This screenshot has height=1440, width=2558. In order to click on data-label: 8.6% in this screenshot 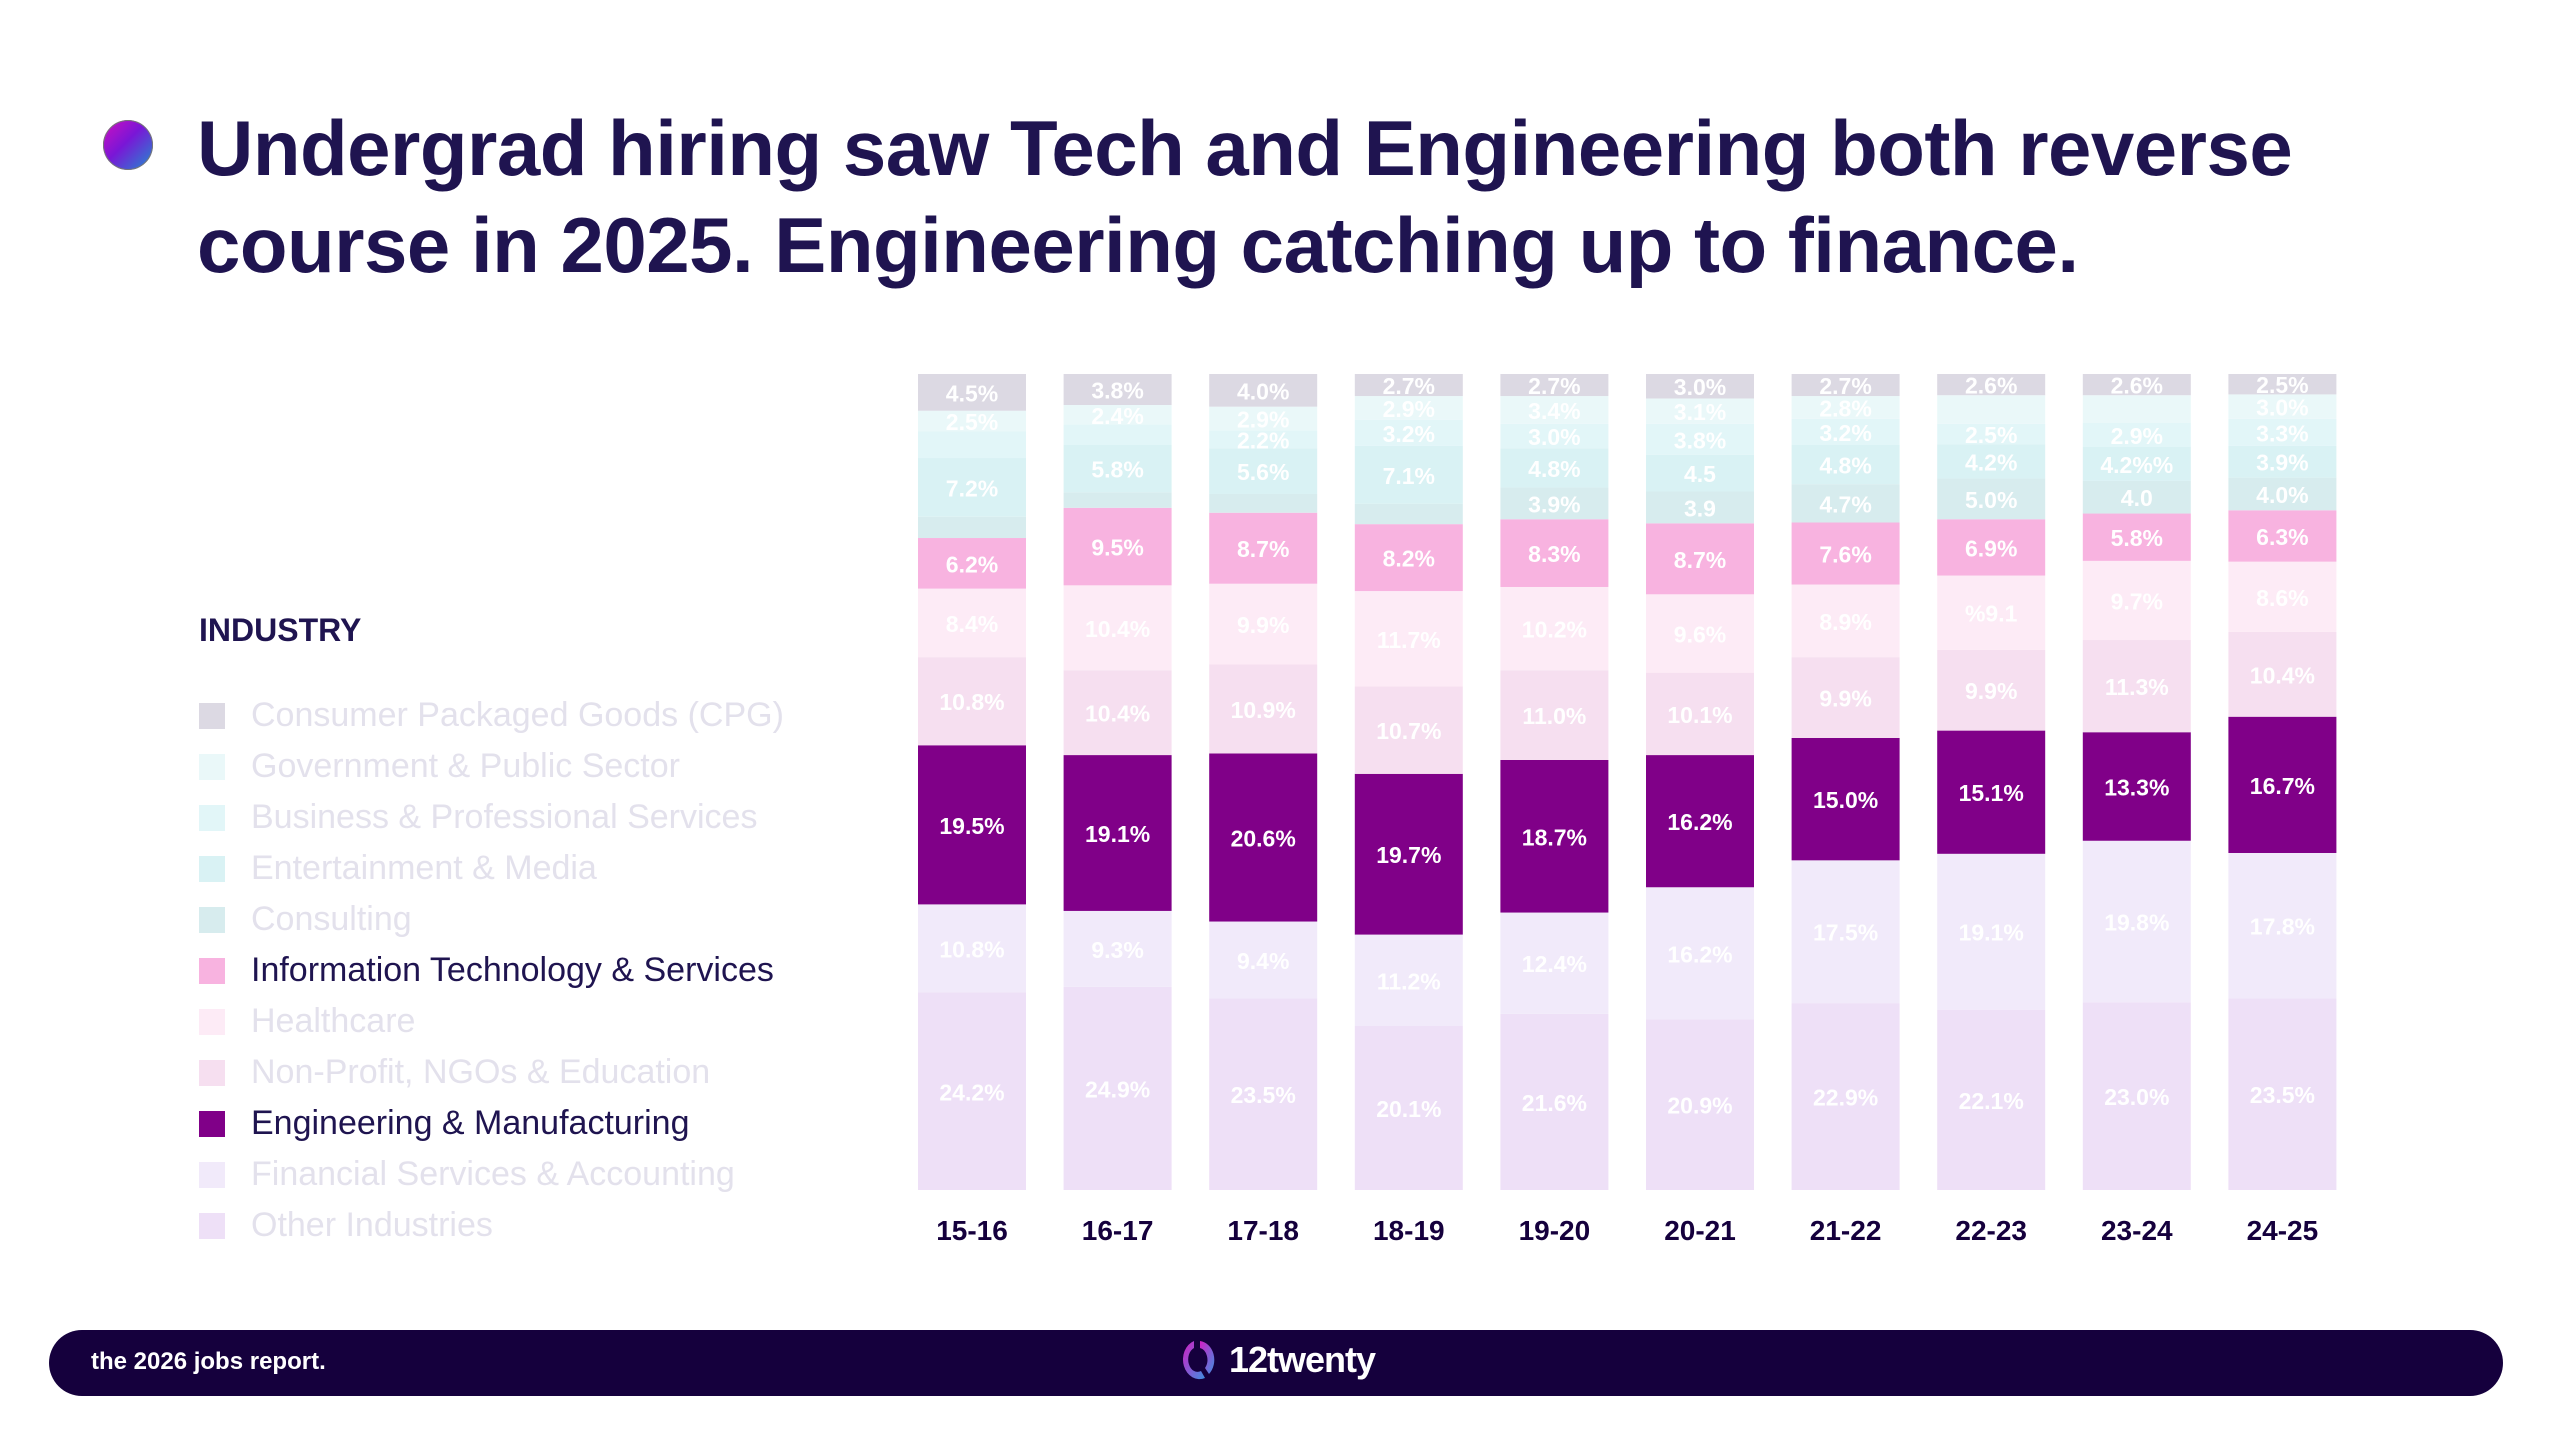, I will do `click(2282, 598)`.